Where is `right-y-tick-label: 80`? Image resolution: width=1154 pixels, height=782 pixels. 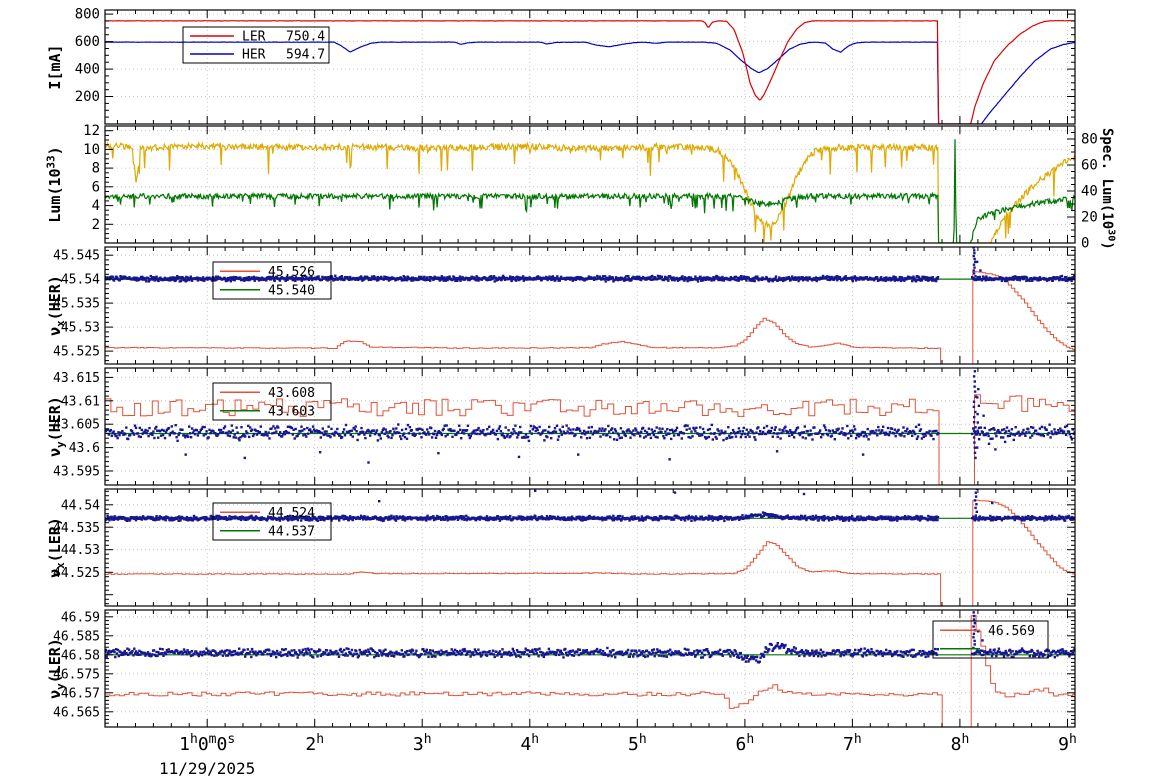
right-y-tick-label: 80 is located at coordinates (1089, 140).